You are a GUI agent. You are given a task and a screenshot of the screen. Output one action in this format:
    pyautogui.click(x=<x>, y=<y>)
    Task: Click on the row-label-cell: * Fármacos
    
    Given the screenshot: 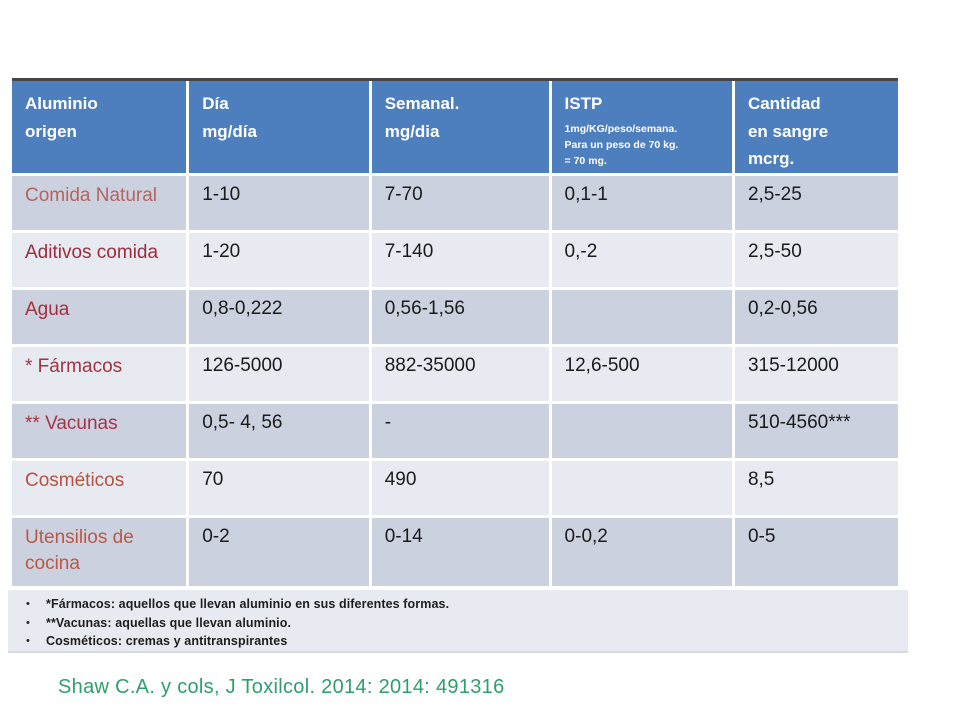 What is the action you would take?
    pyautogui.click(x=101, y=375)
    